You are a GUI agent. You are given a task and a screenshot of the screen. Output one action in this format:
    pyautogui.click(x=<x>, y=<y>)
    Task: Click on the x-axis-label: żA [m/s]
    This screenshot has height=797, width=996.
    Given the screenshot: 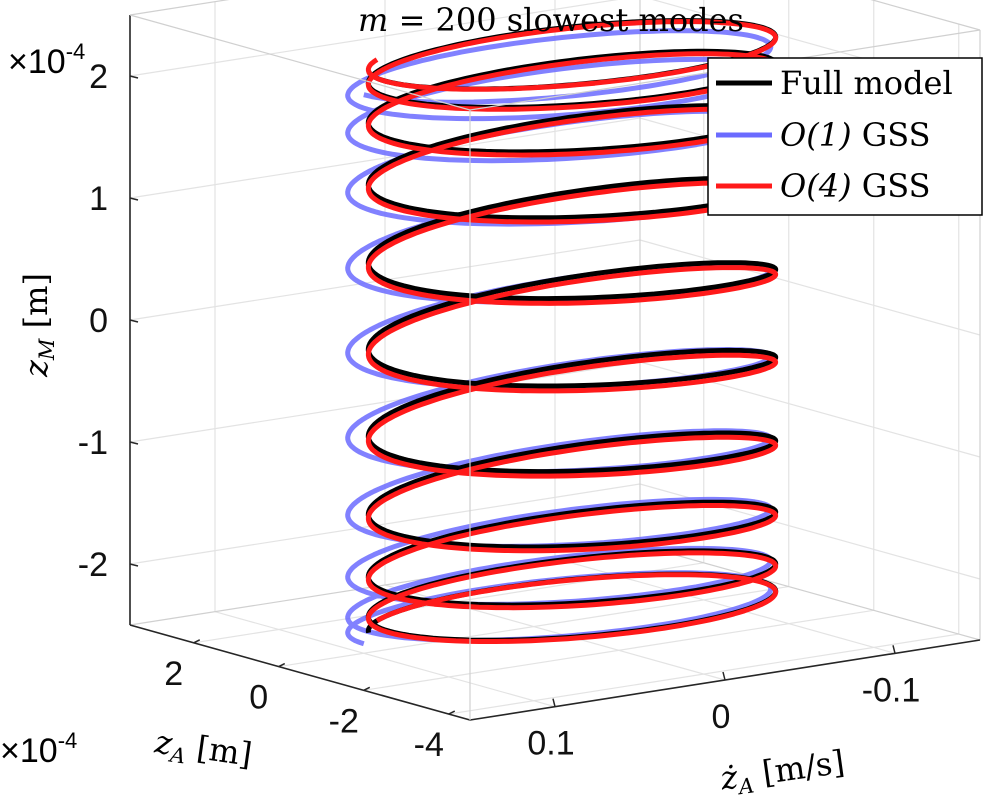 What is the action you would take?
    pyautogui.click(x=782, y=770)
    